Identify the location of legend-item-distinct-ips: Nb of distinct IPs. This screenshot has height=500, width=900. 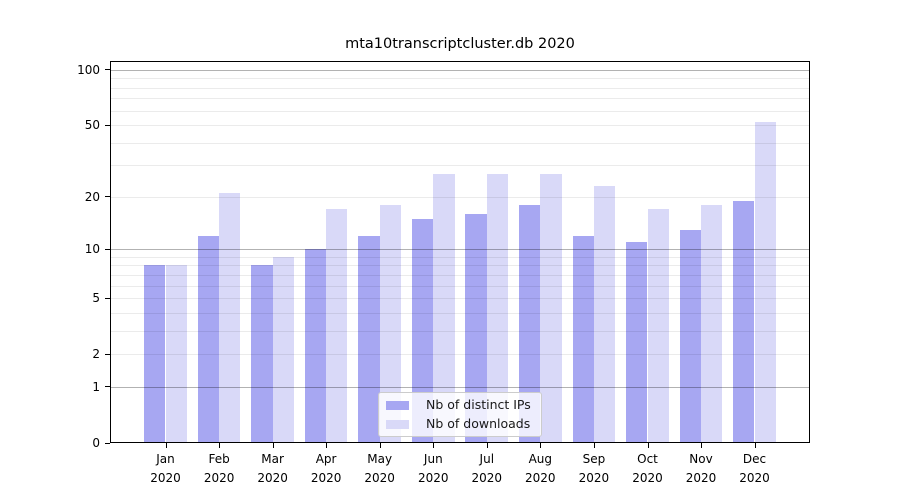
(463, 405).